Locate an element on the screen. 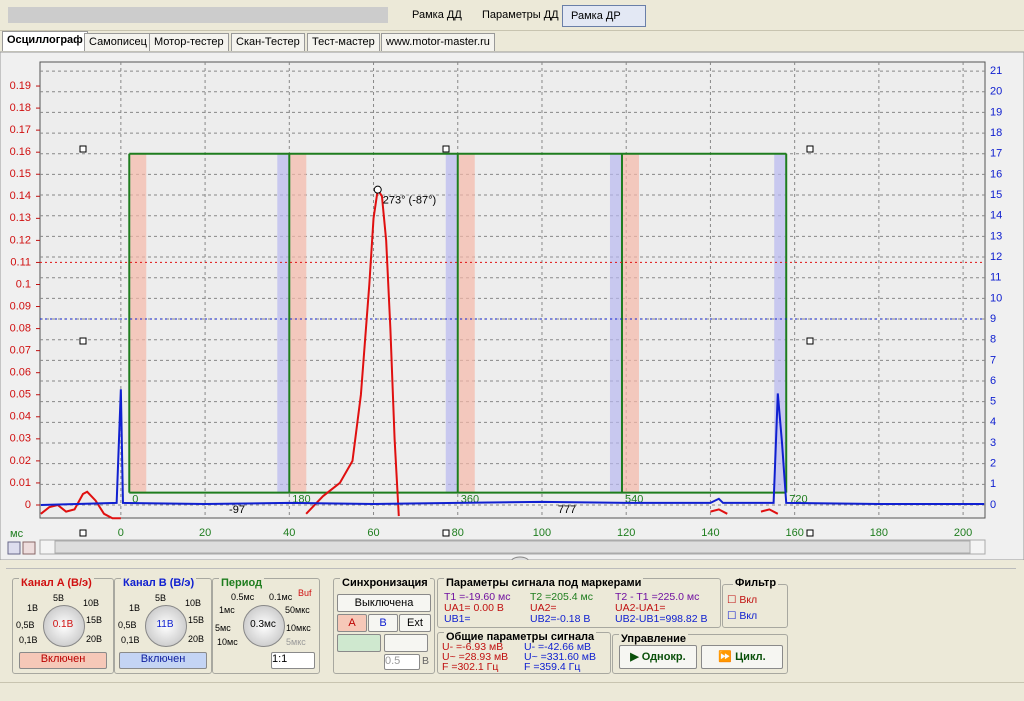 This screenshot has height=701, width=1024. source-button: A is located at coordinates (352, 623).